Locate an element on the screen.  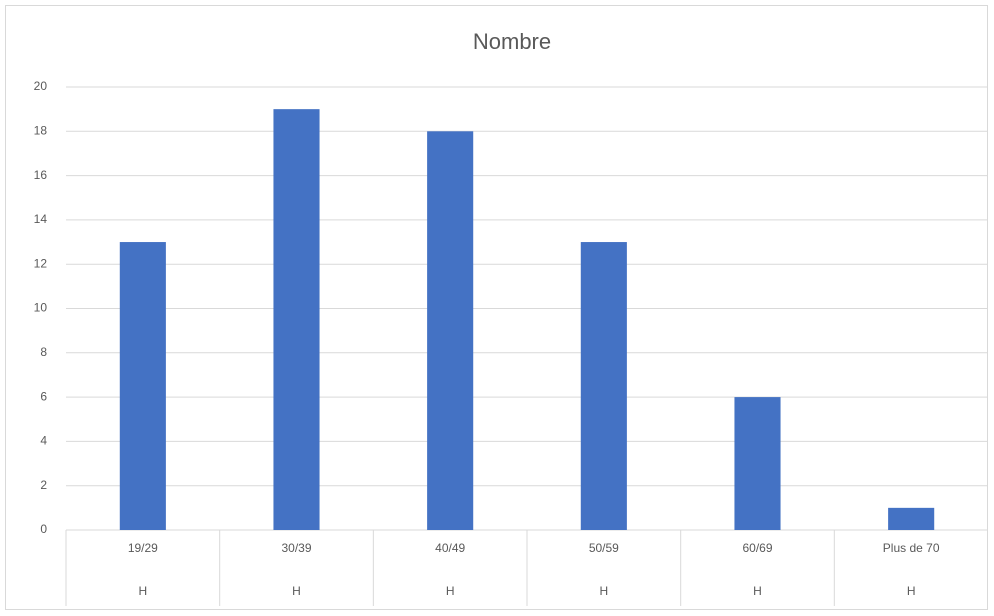
x-tick-label: 30/39 is located at coordinates (296, 548).